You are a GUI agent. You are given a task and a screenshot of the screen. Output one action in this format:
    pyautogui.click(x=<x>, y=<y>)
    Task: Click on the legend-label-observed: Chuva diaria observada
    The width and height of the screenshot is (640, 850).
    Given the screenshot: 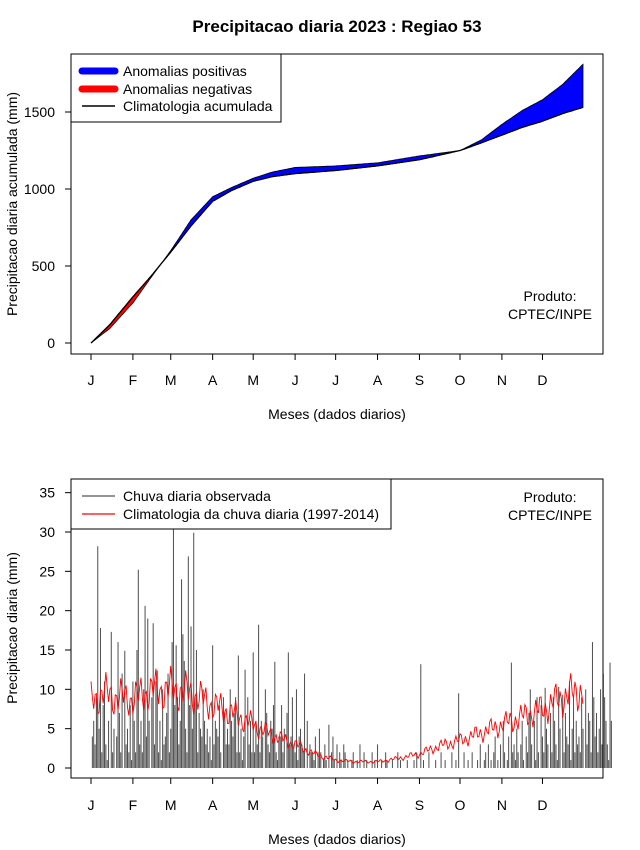 What is the action you would take?
    pyautogui.click(x=197, y=496)
    